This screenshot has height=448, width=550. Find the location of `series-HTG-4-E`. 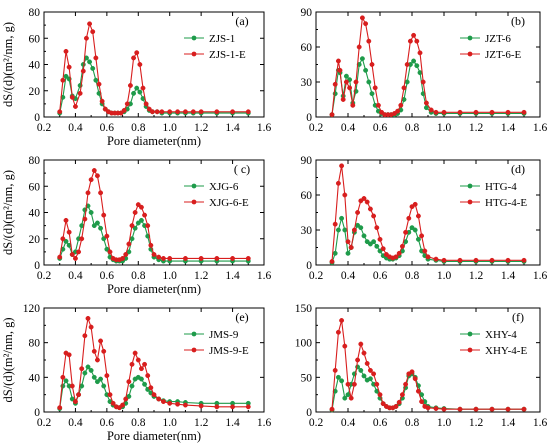

series-HTG-4-E is located at coordinates (428, 213).